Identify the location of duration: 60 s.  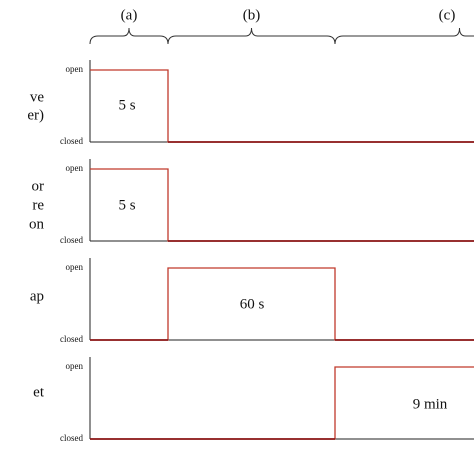
(252, 304).